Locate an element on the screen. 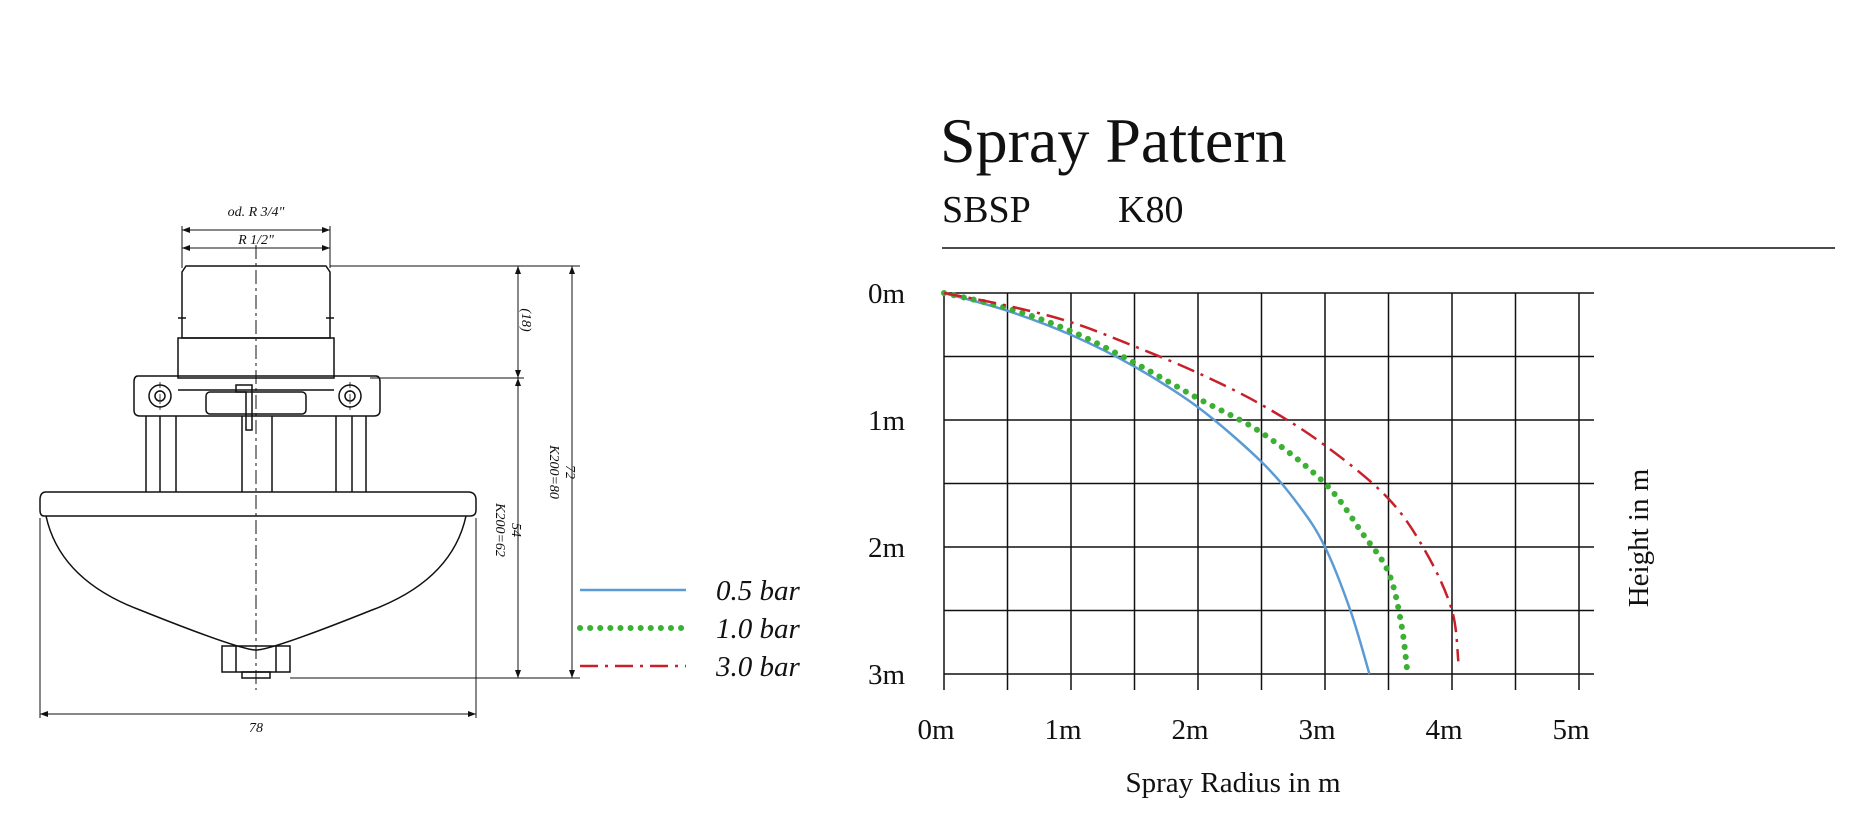 This screenshot has height=839, width=1859. x-tick-label: 2m is located at coordinates (1190, 730).